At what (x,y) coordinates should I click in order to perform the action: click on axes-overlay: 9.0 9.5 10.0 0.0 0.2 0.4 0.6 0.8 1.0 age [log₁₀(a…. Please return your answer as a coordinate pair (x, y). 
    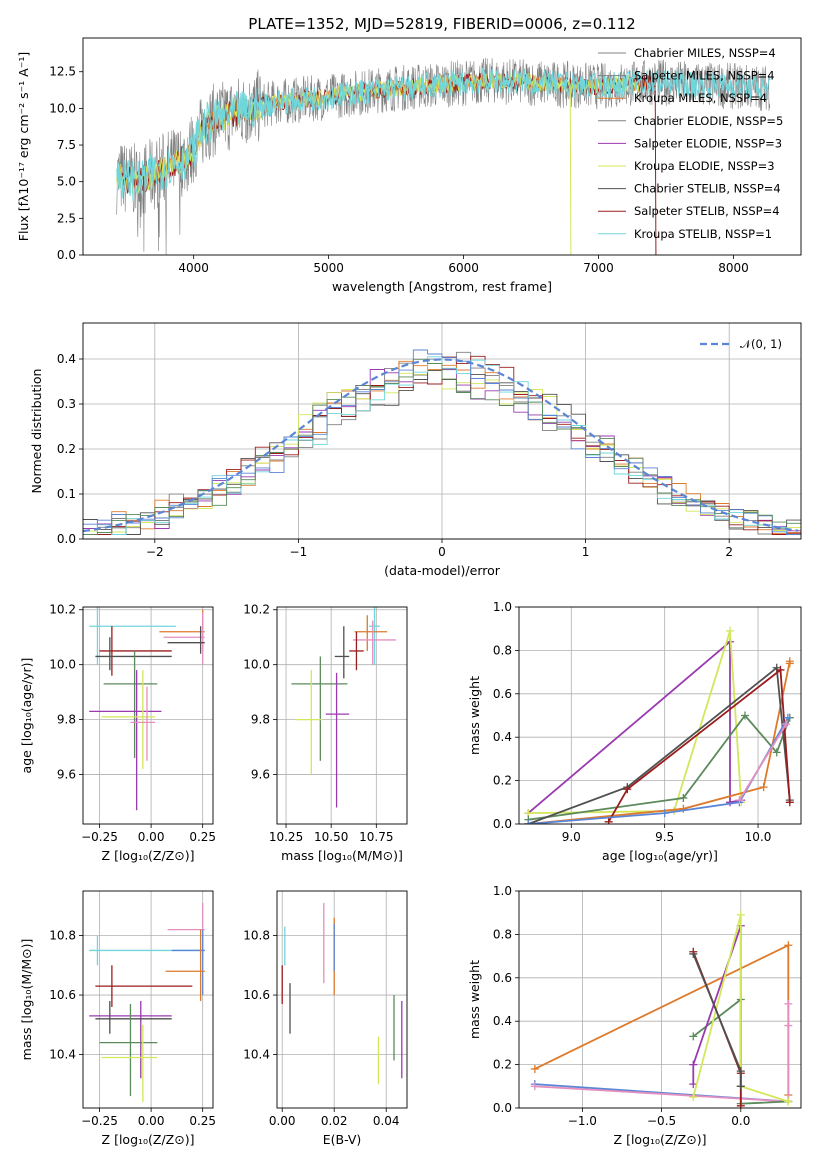
    Looking at the image, I should click on (634, 731).